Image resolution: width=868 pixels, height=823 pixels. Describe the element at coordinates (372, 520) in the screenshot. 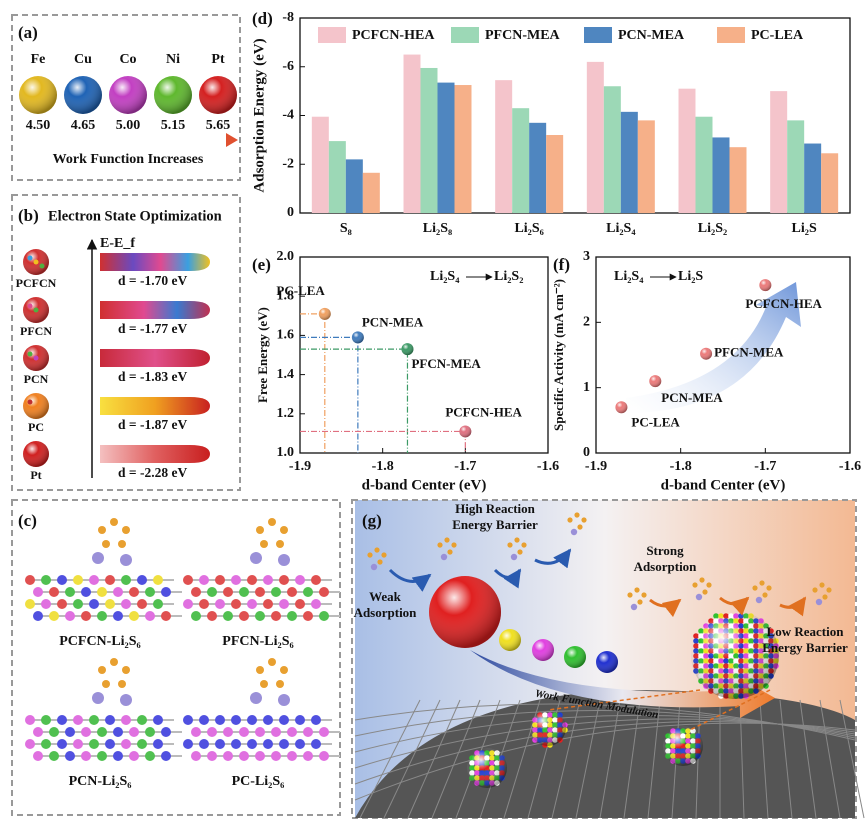

I see `panel-letter: (g)` at that location.